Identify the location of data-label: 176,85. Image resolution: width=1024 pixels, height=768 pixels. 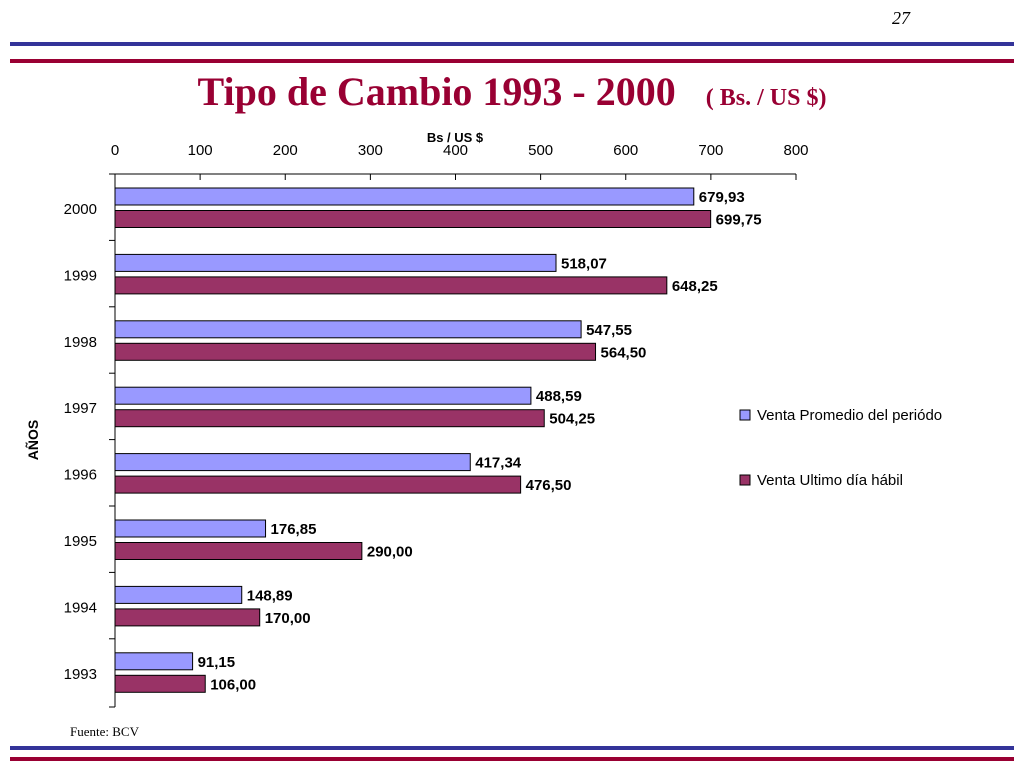
(294, 529).